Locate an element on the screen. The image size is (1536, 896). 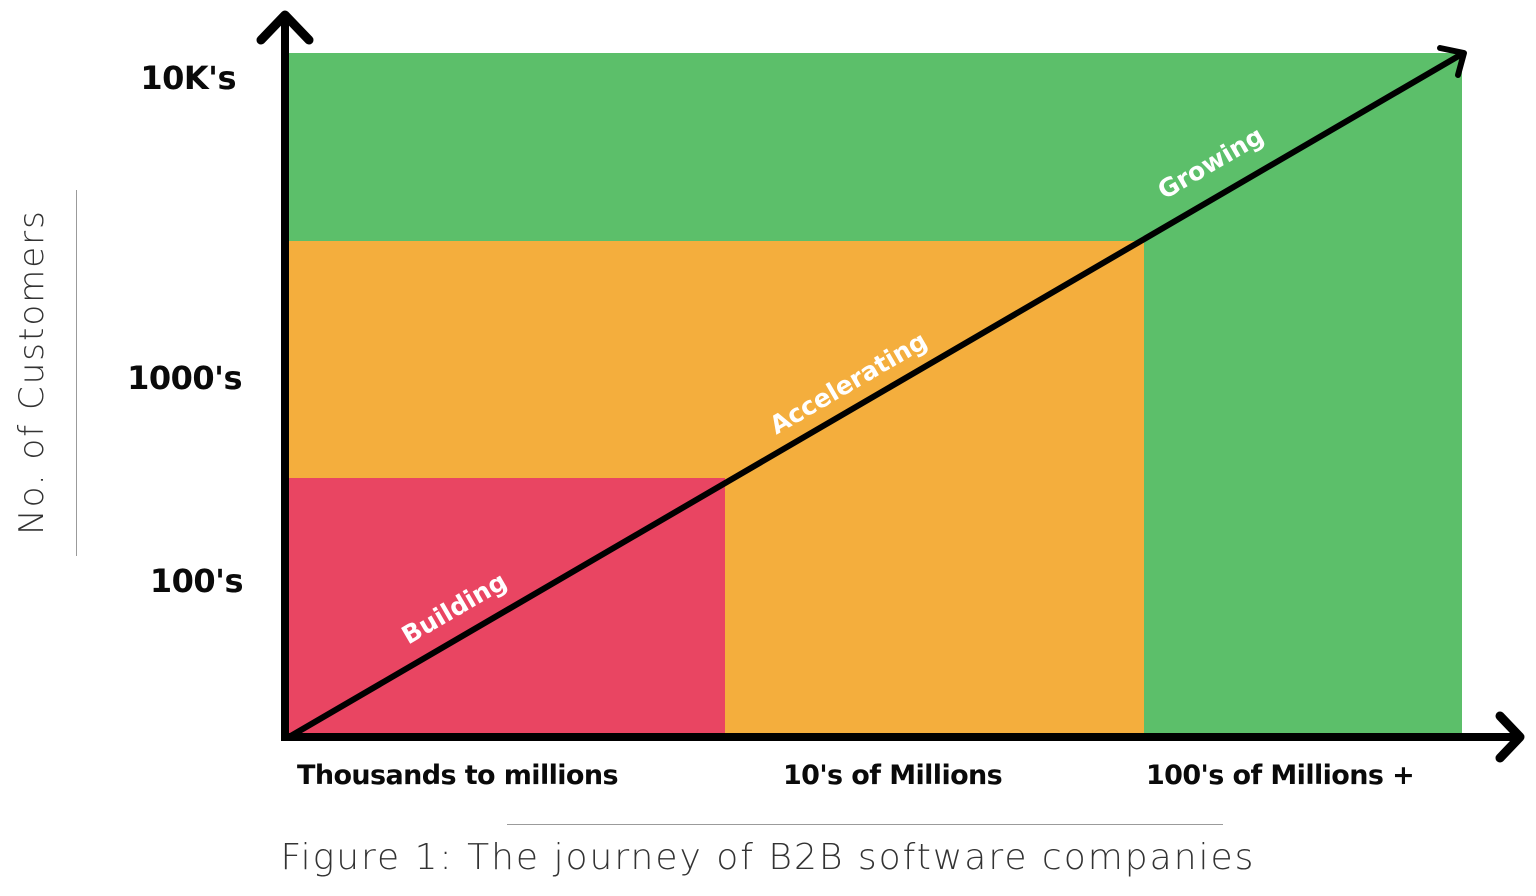
y-axis-arrowhead-icon is located at coordinates (285, 27).